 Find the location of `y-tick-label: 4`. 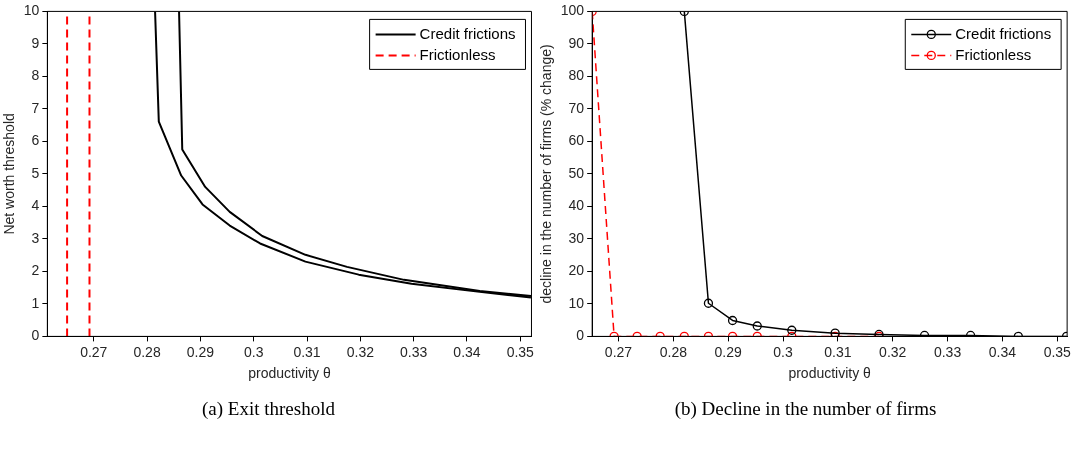

y-tick-label: 4 is located at coordinates (35, 205).